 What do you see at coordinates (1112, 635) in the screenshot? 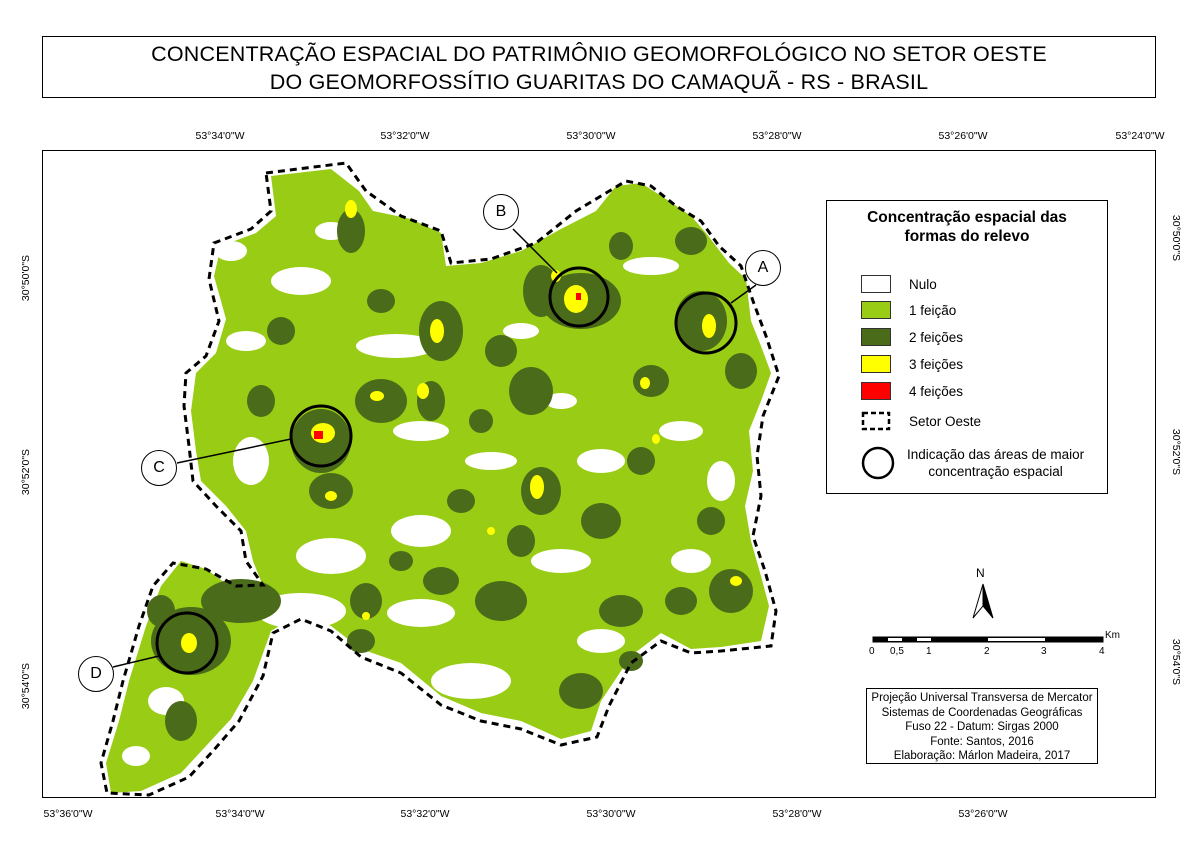
I see `scale-unit: Km` at bounding box center [1112, 635].